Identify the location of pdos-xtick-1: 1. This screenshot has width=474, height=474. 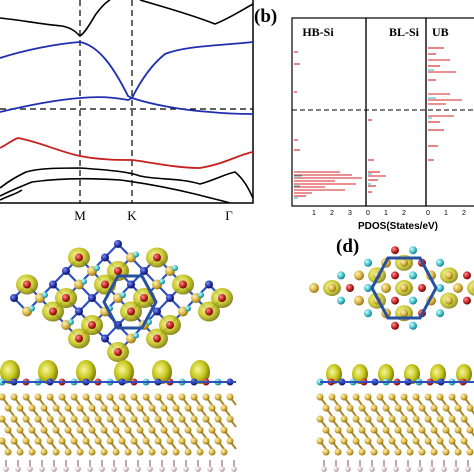
(314, 213).